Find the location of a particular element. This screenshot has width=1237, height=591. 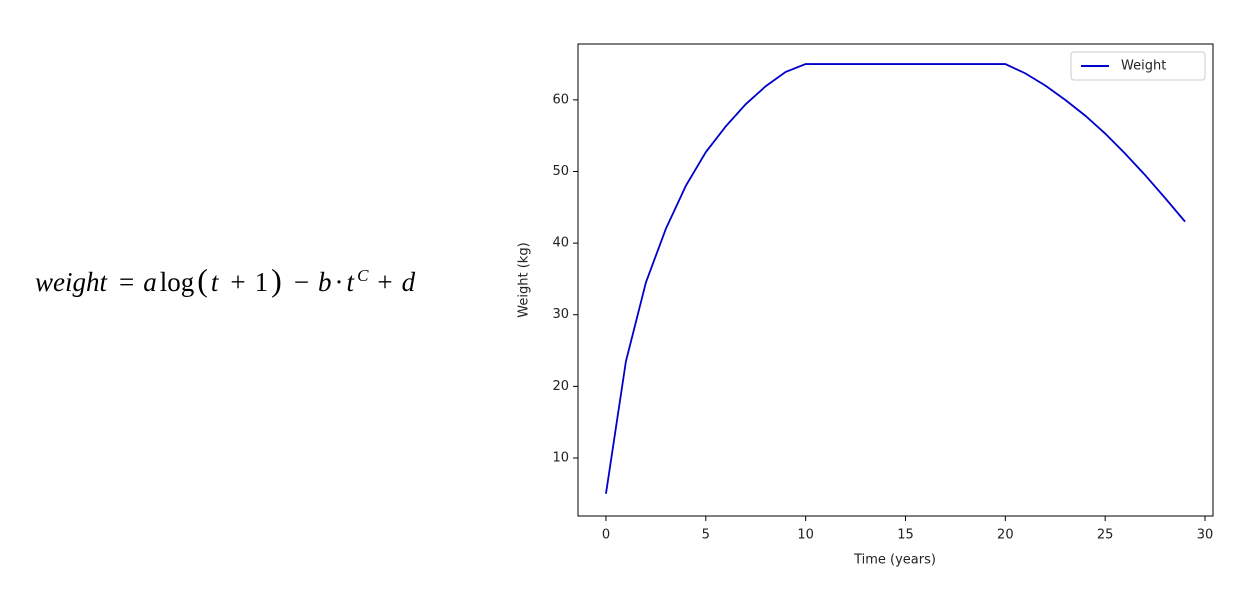

formula-part: = is located at coordinates (127, 282).